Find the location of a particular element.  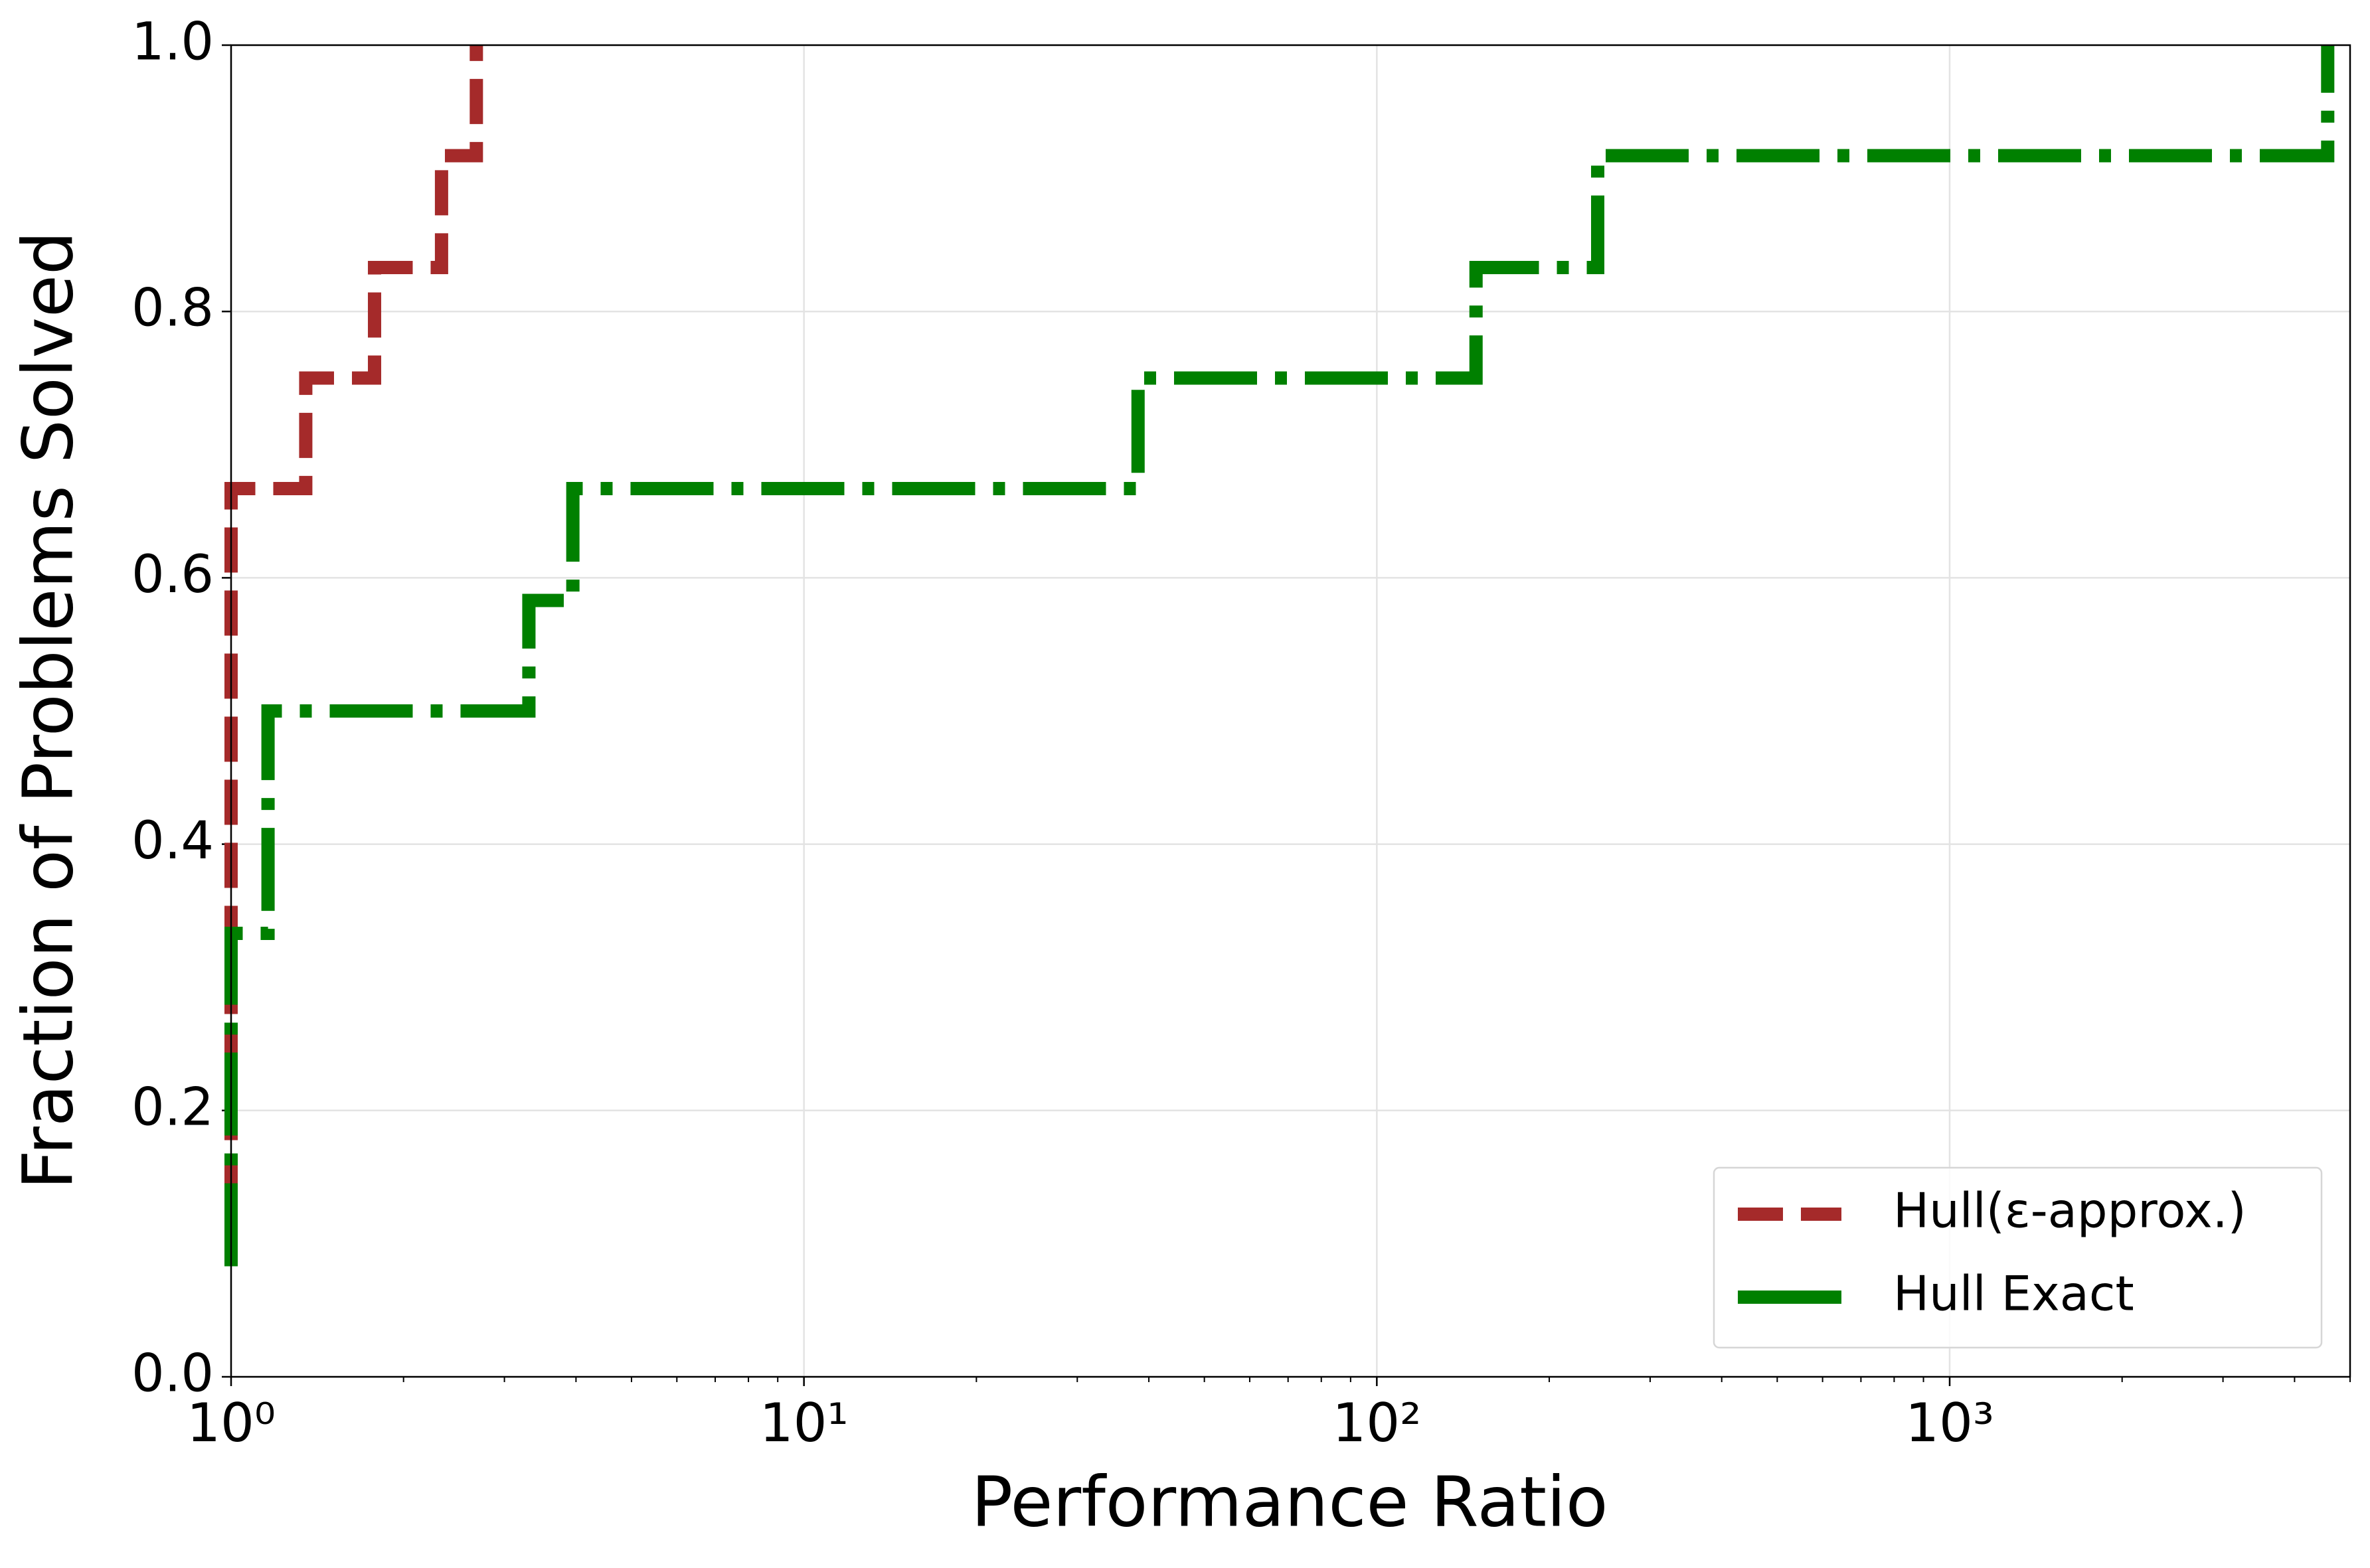

y-tick-label: 0.2 is located at coordinates (173, 1107).